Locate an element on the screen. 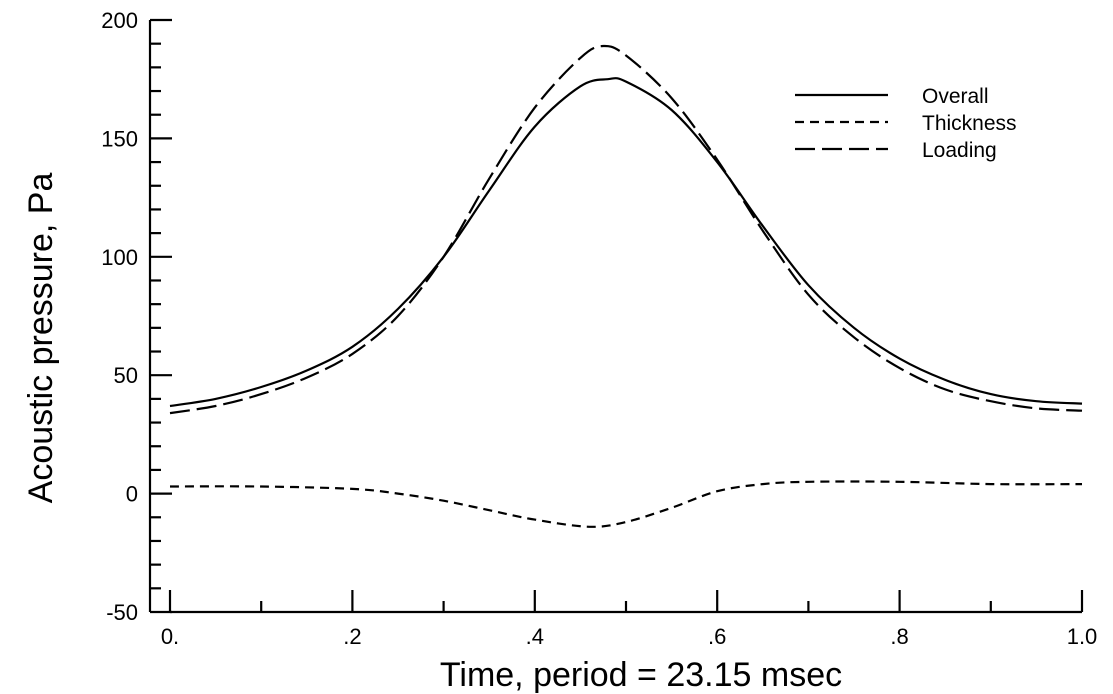  x-tick-label: .4 is located at coordinates (535, 636).